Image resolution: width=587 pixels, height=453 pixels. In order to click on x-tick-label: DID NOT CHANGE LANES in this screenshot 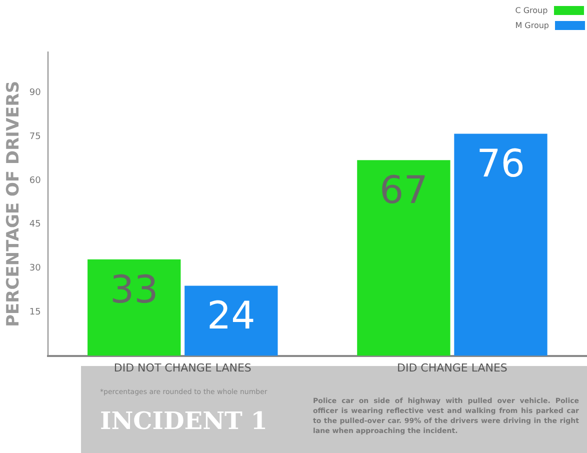, I will do `click(183, 367)`.